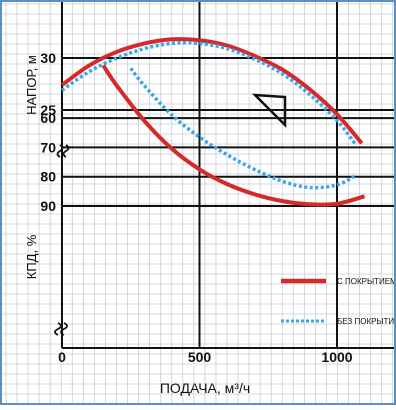  I want to click on axis-breaks, so click(62, 240).